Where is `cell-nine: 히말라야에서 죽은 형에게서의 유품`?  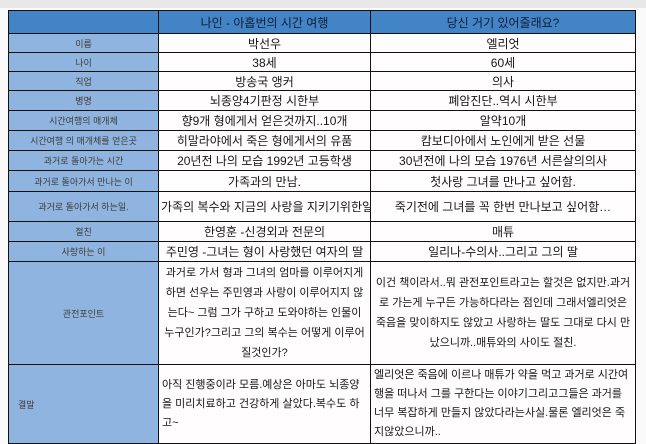 cell-nine: 히말라야에서 죽은 형에게서의 유품 is located at coordinates (264, 140).